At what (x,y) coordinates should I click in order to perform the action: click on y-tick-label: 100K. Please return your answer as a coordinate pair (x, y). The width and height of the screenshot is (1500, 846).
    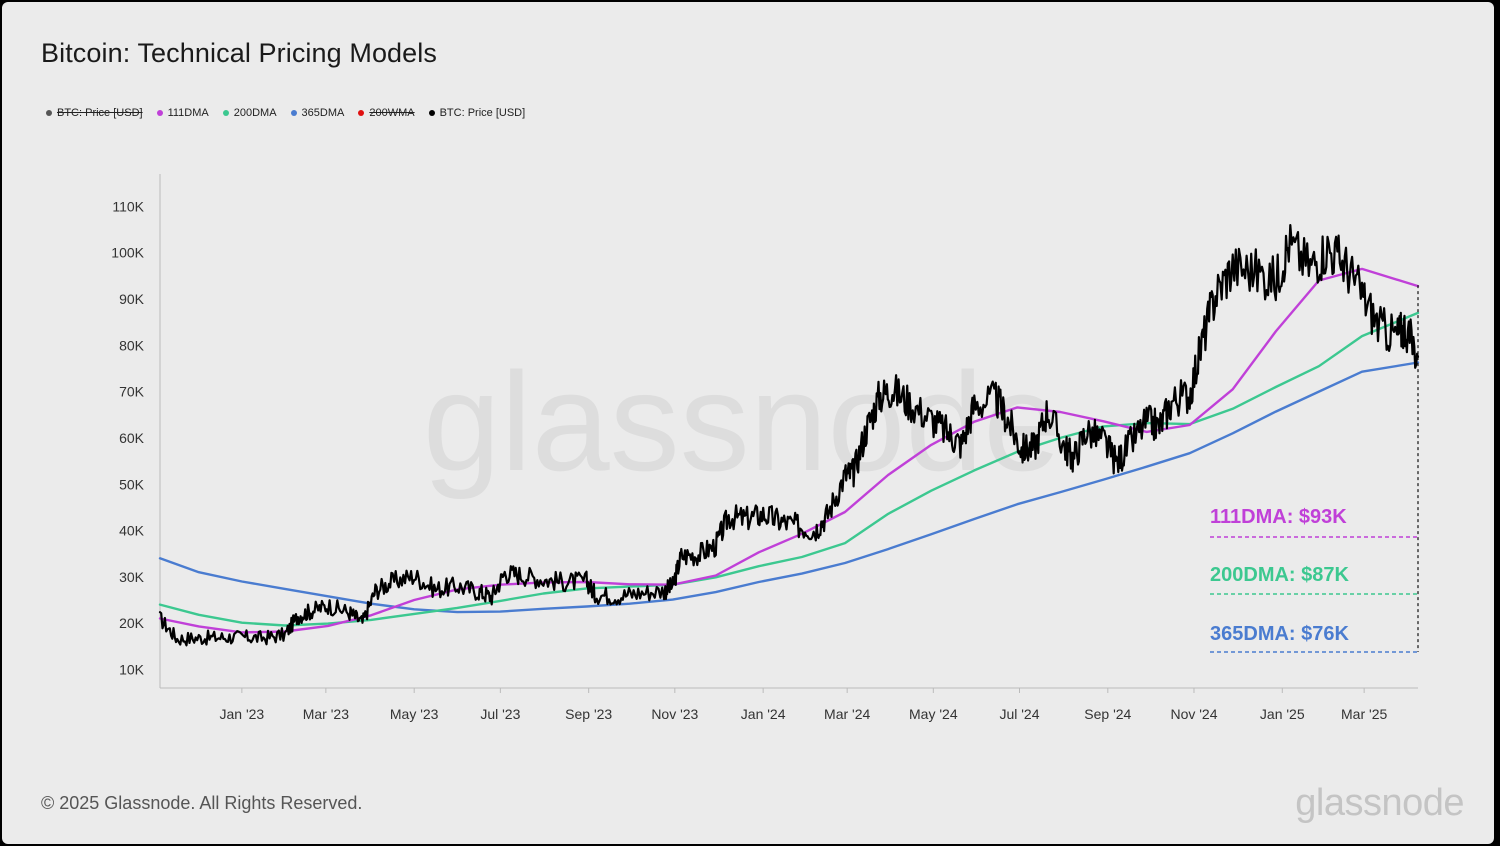
    Looking at the image, I should click on (127, 253).